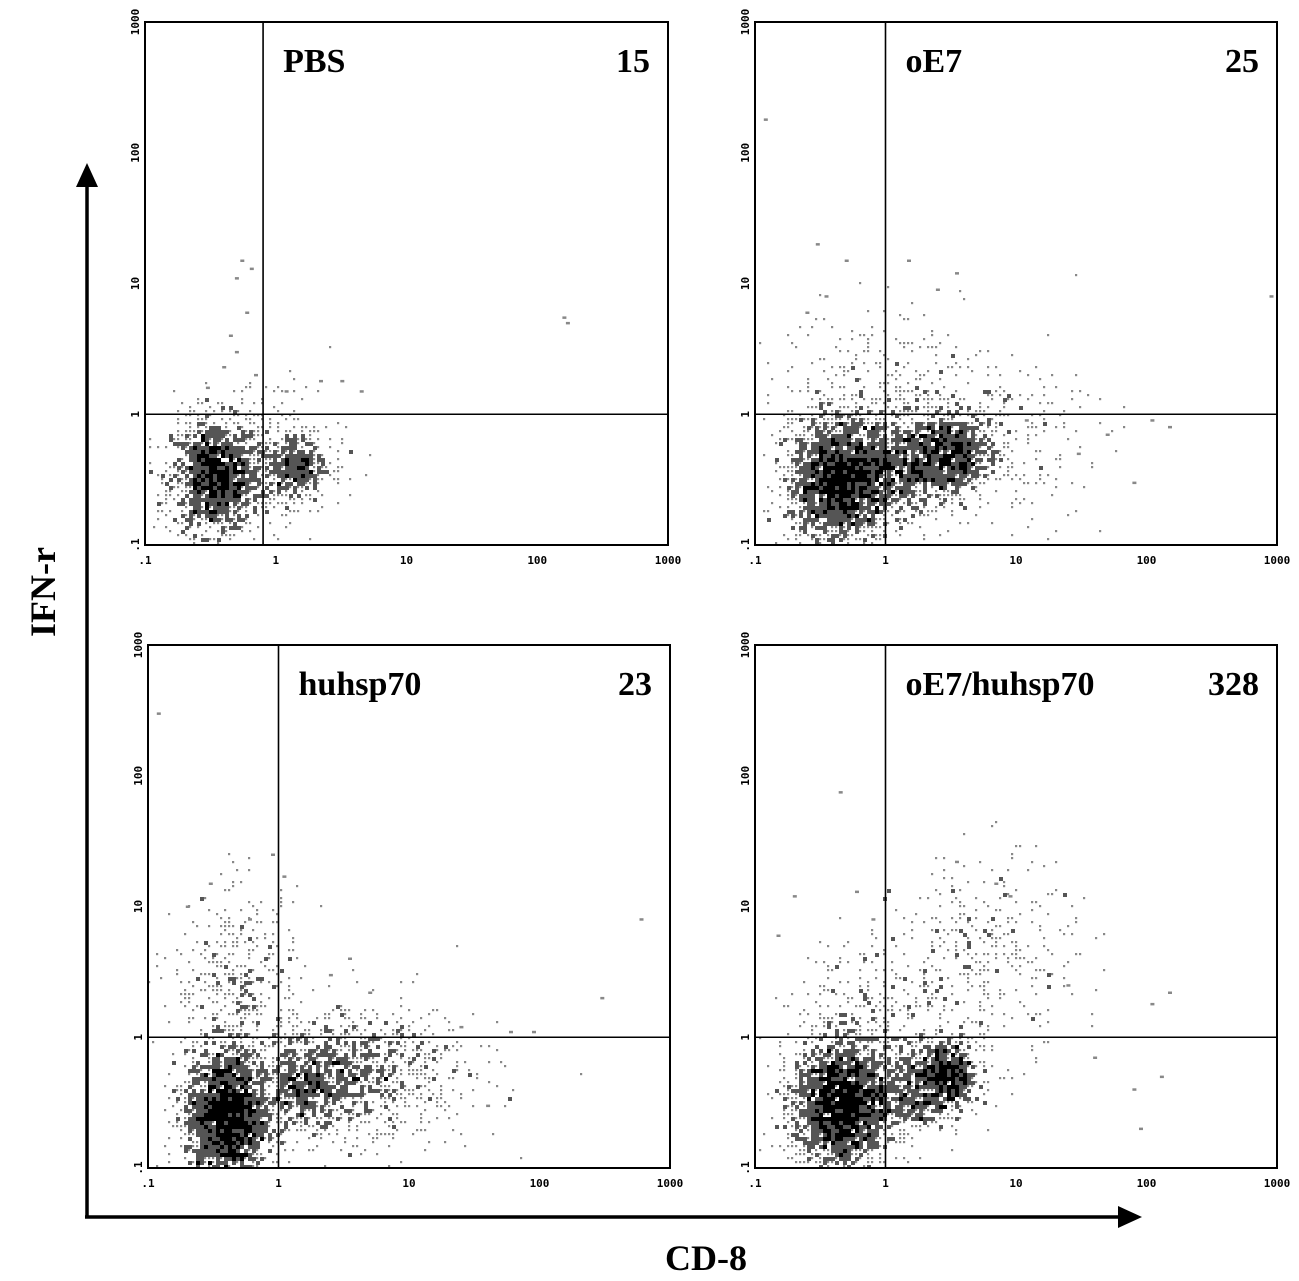  I want to click on panel-count: 15, so click(633, 61).